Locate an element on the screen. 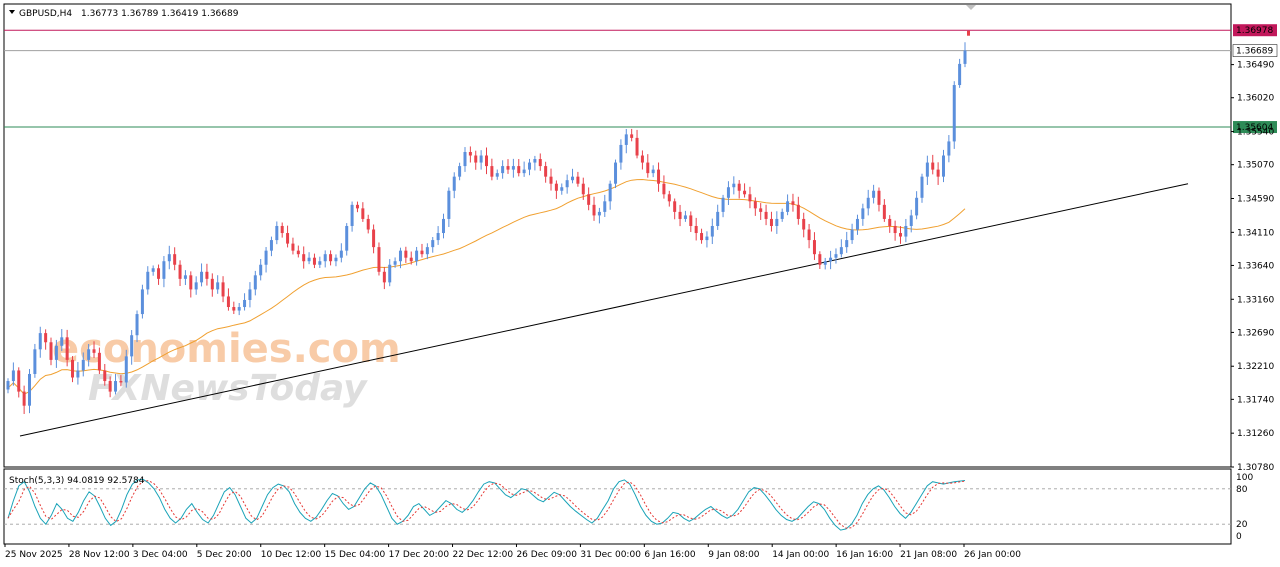 Image resolution: width=1280 pixels, height=567 pixels. price-tick-label: 1.32210 is located at coordinates (1255, 367).